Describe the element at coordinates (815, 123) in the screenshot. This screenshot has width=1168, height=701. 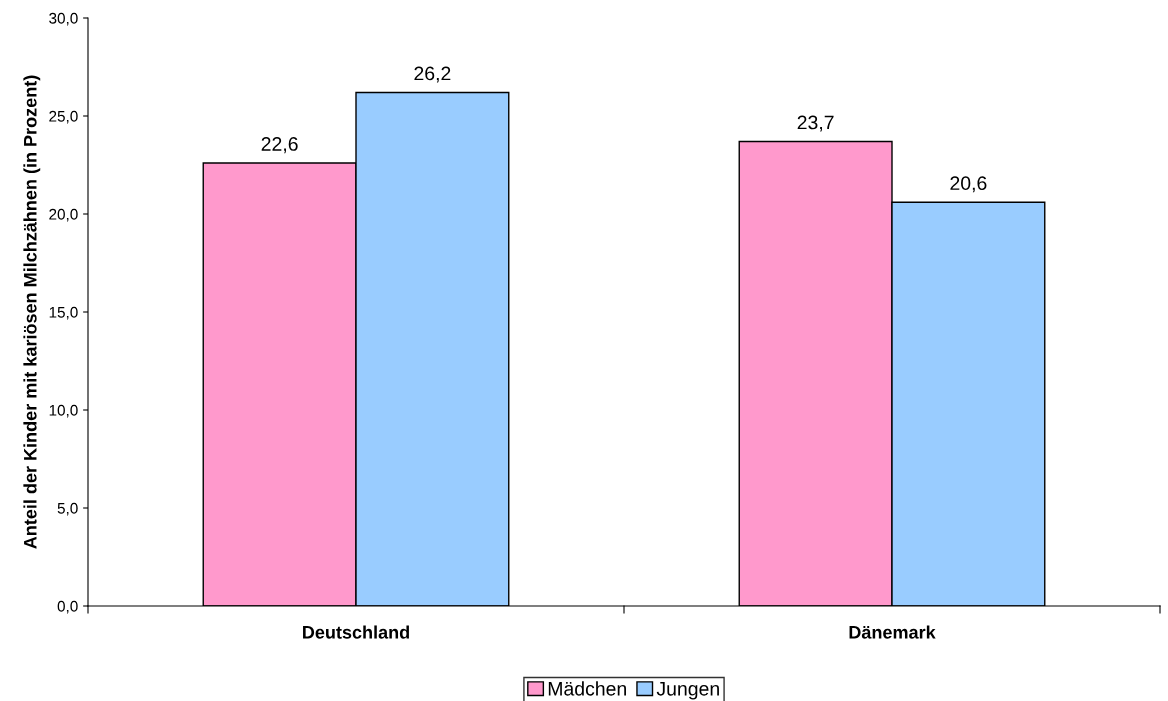
I see `data-label: 23,7` at that location.